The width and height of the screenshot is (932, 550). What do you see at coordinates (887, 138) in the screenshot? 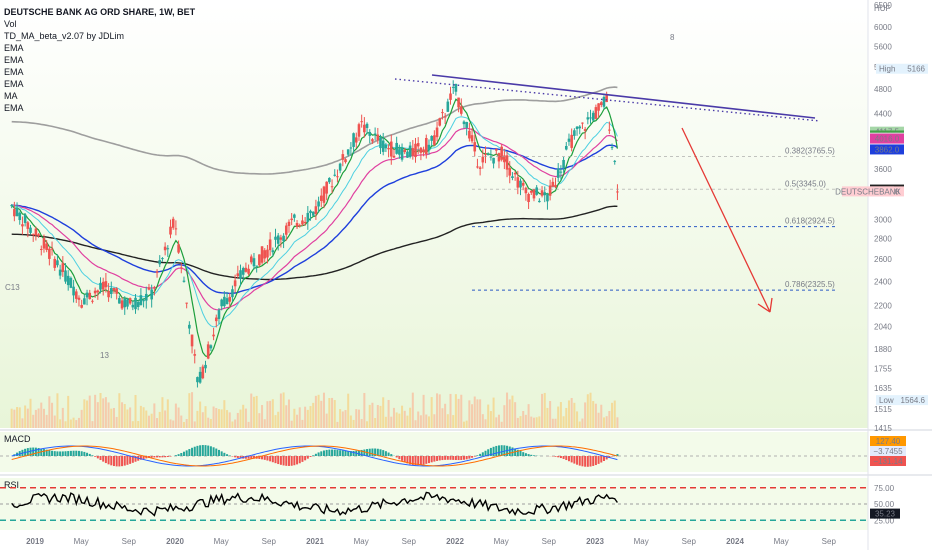
I see `price-label-box` at bounding box center [887, 138].